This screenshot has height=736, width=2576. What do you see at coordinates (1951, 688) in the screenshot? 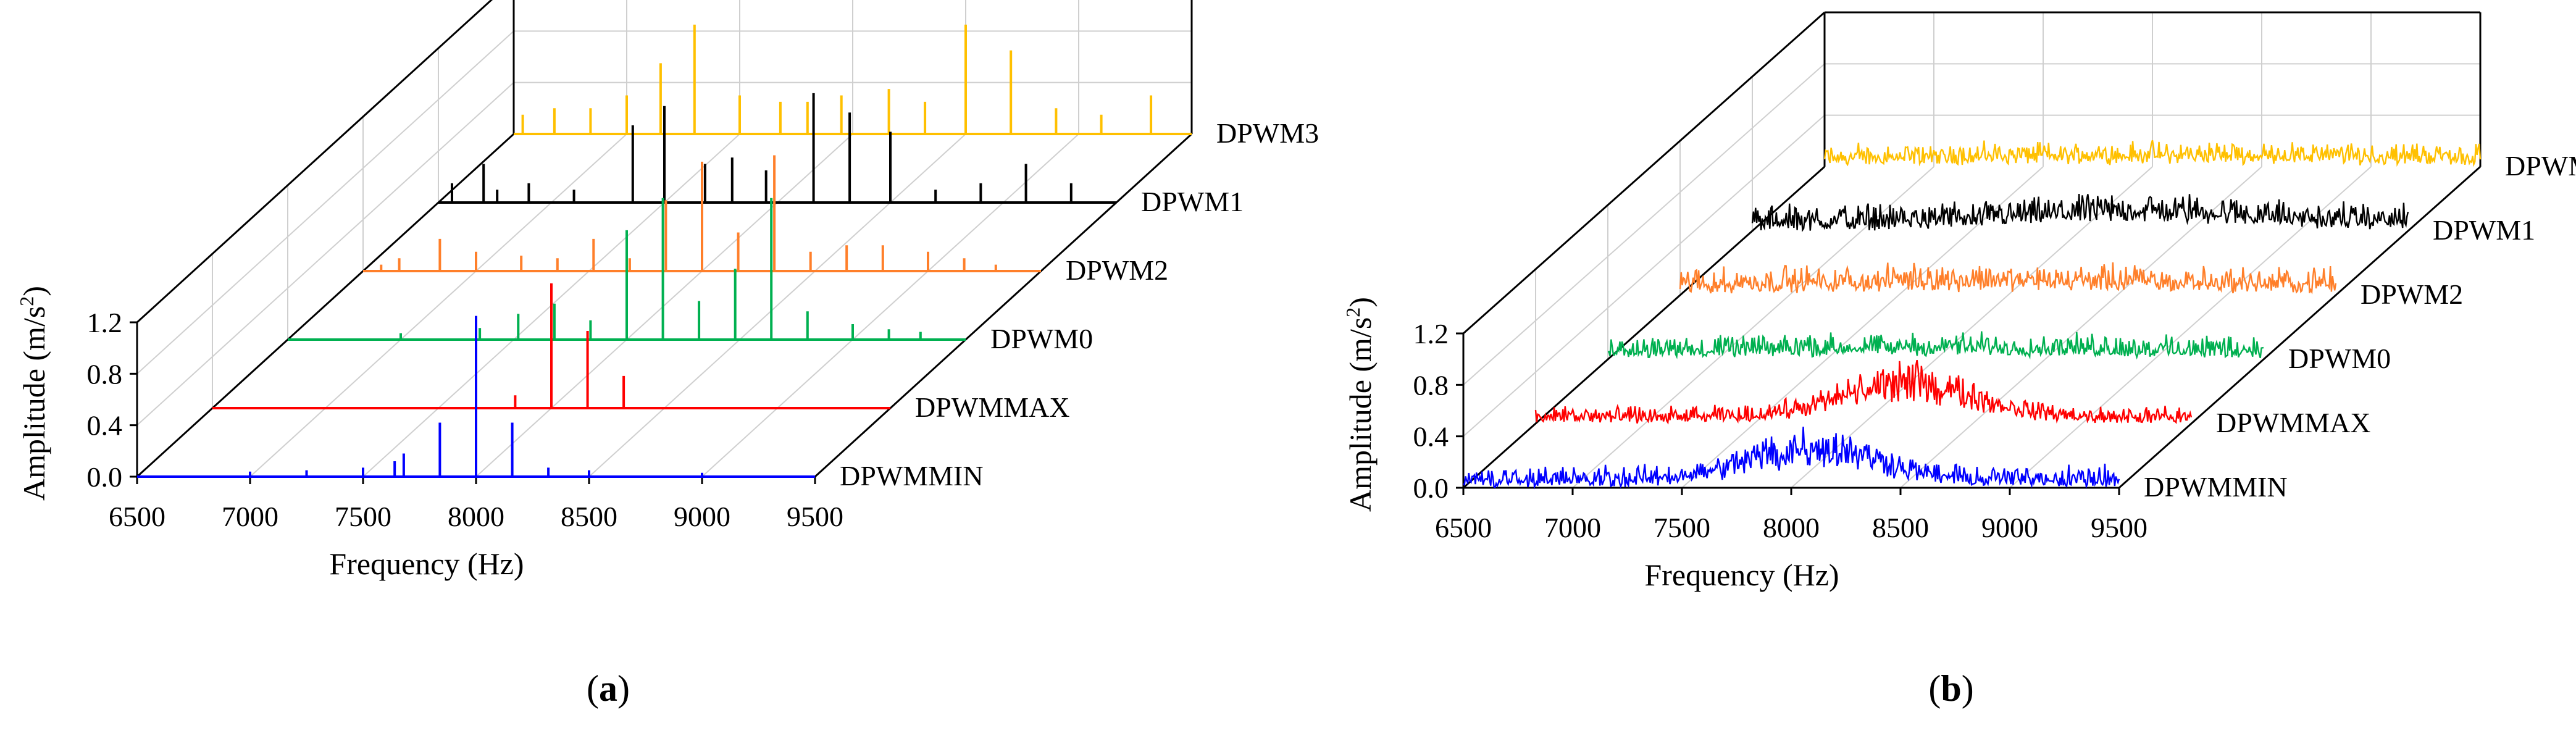
I see `caption-b: (b)` at bounding box center [1951, 688].